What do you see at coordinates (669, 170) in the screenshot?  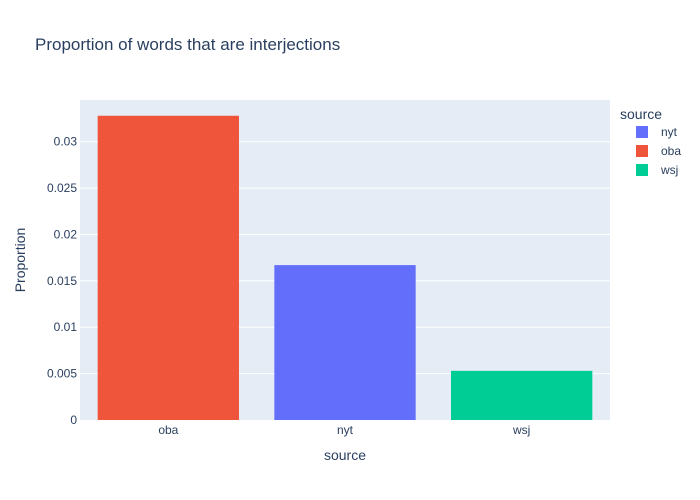 I see `legend-label: wsj` at bounding box center [669, 170].